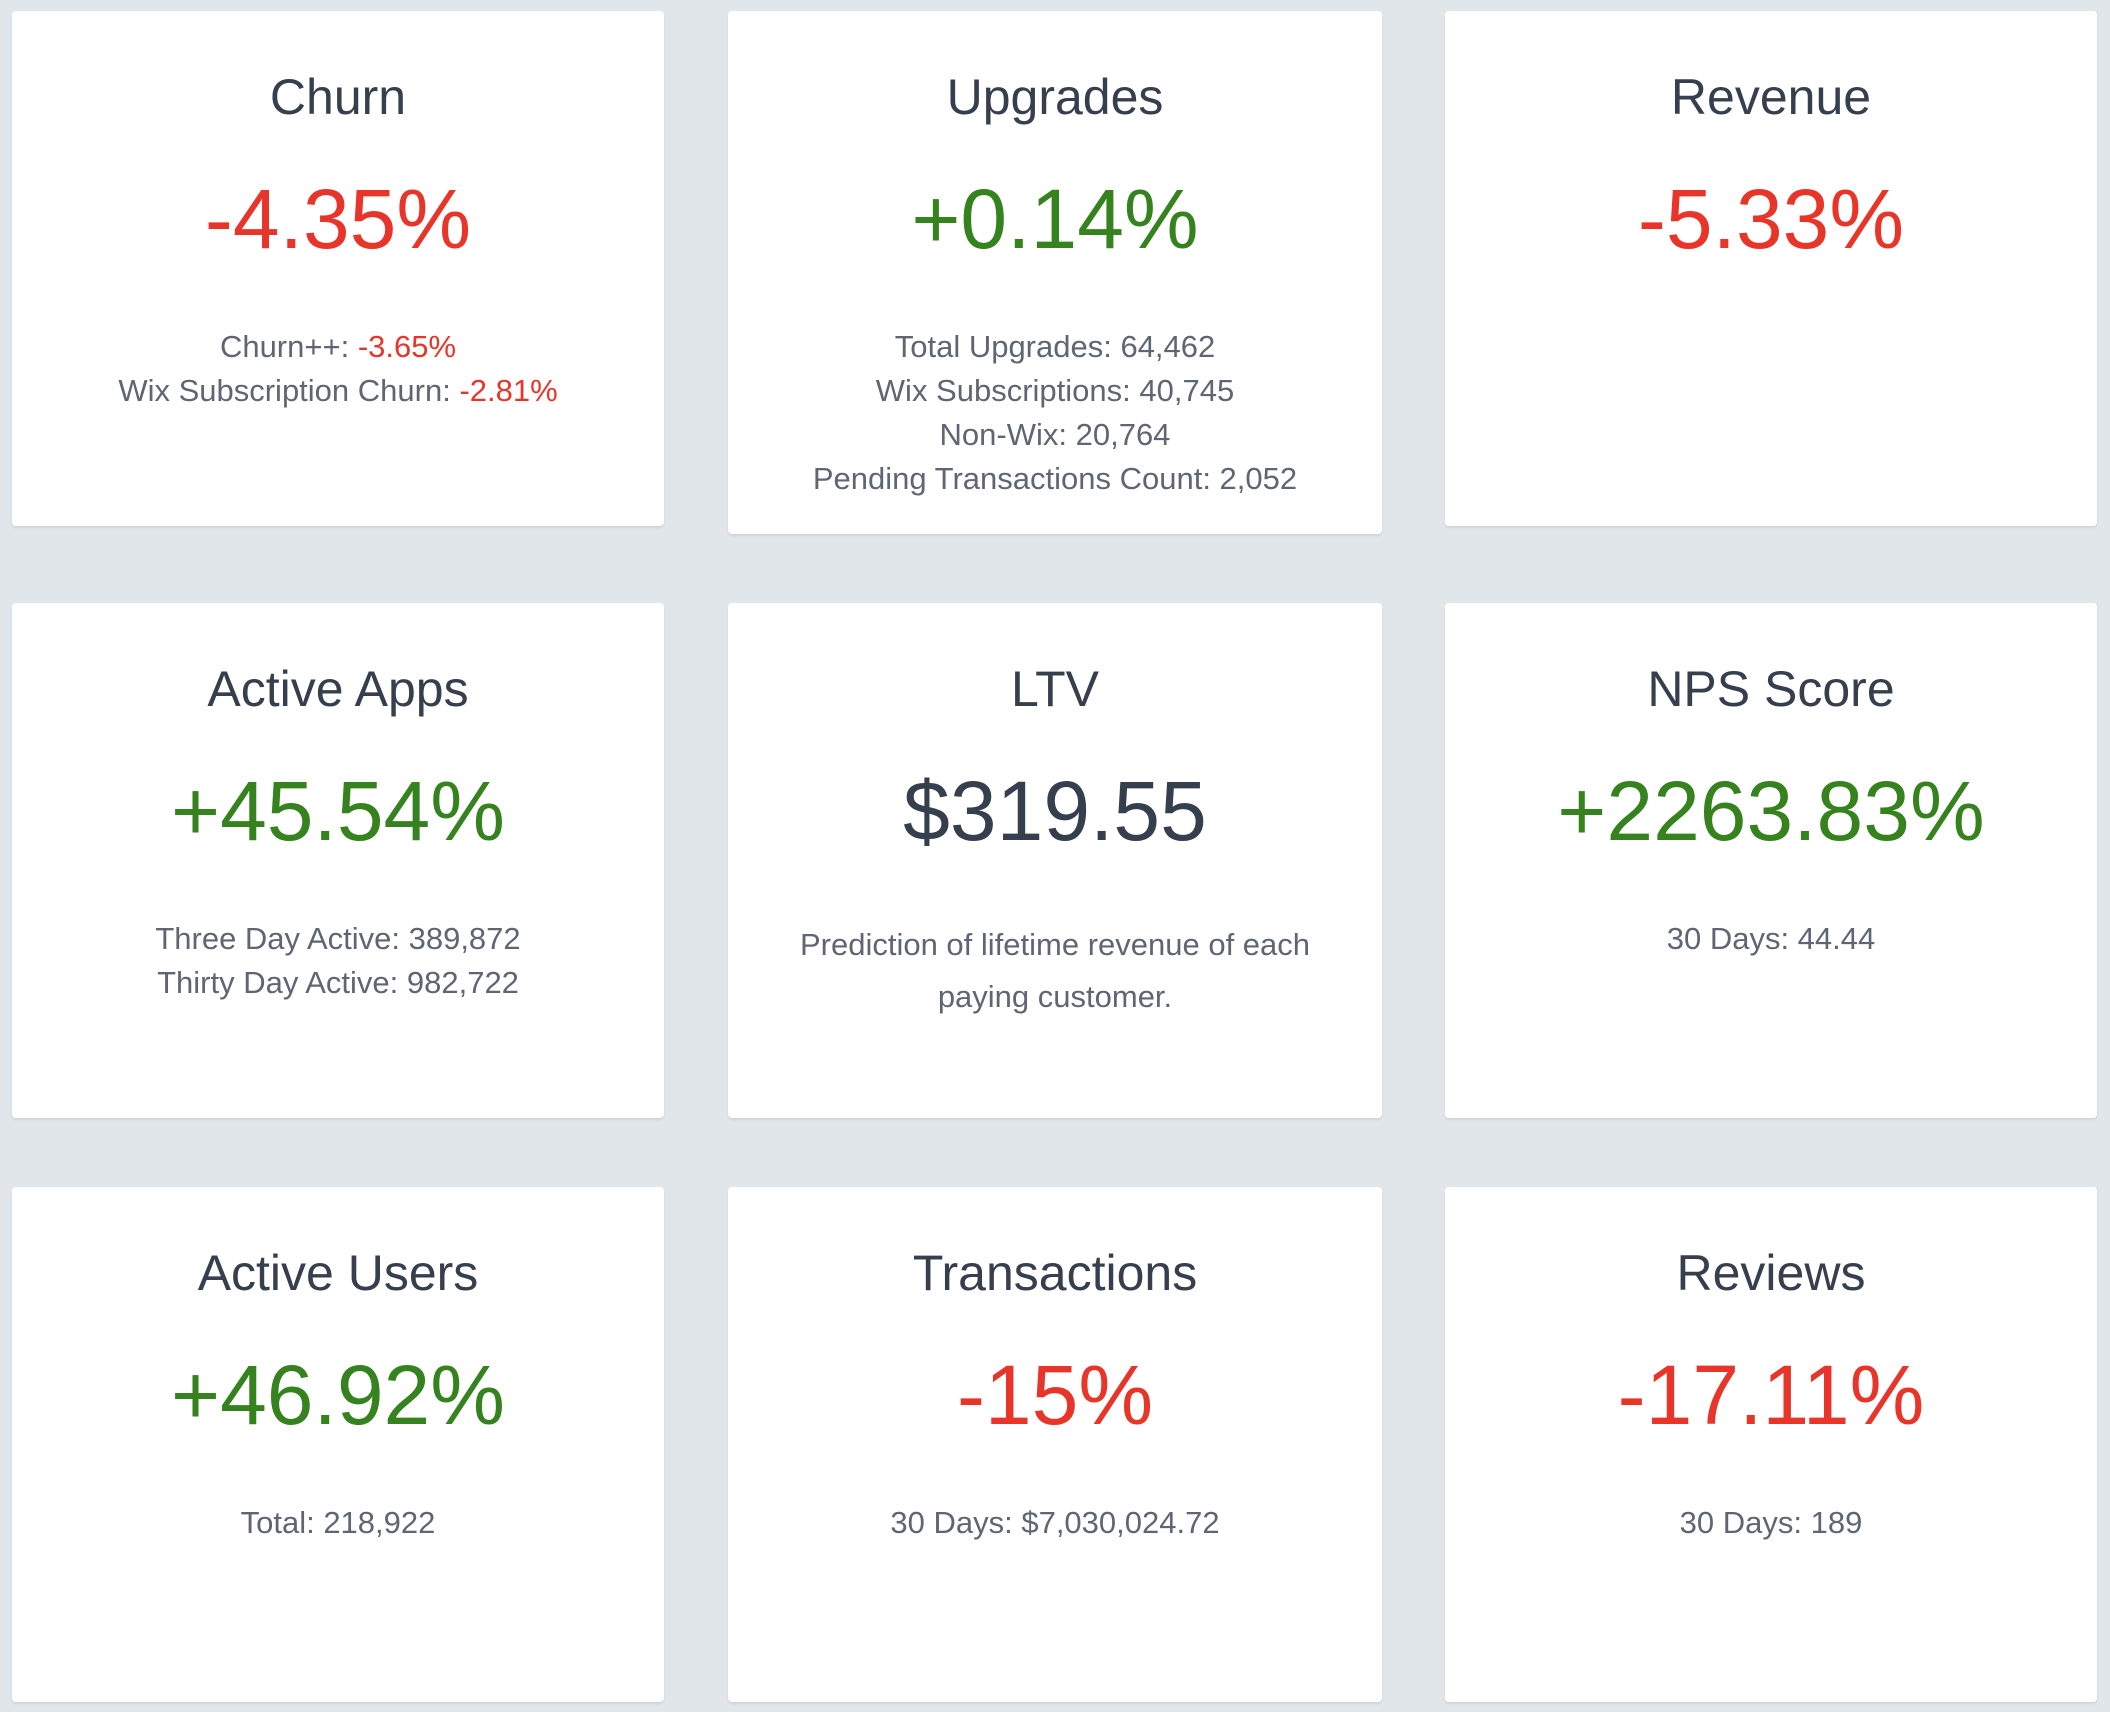 The width and height of the screenshot is (2110, 1712). I want to click on detail-label: Churn++:, so click(288, 346).